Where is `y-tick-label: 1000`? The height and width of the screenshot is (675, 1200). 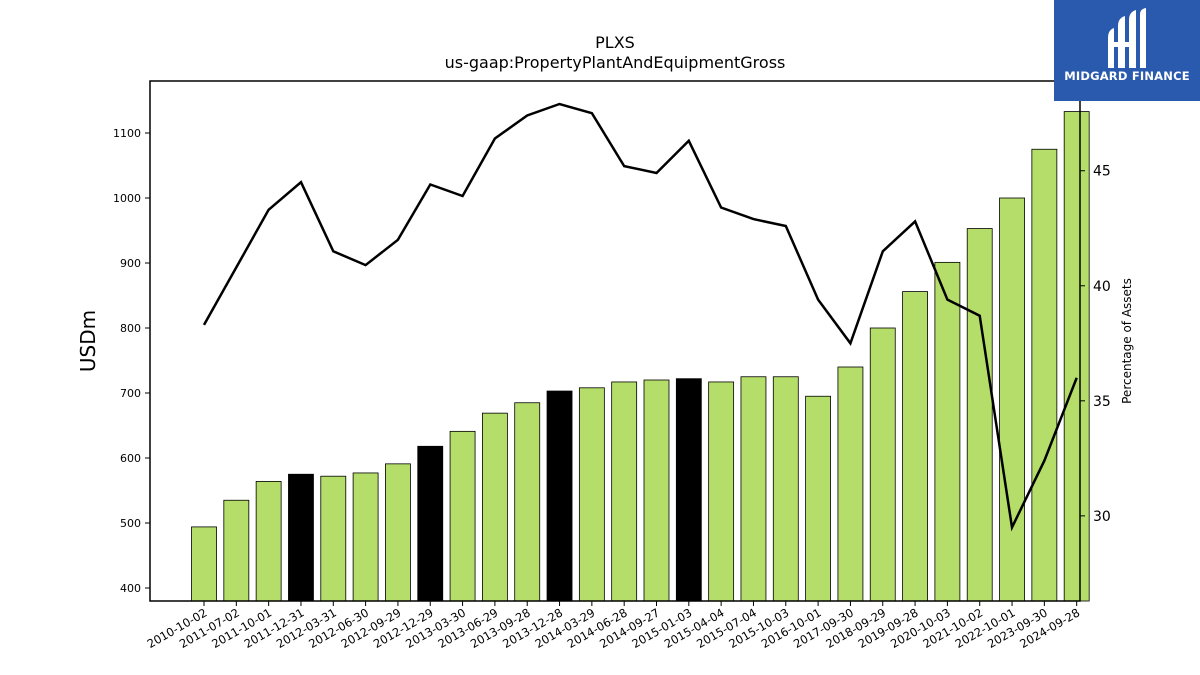
y-tick-label: 1000 is located at coordinates (127, 198).